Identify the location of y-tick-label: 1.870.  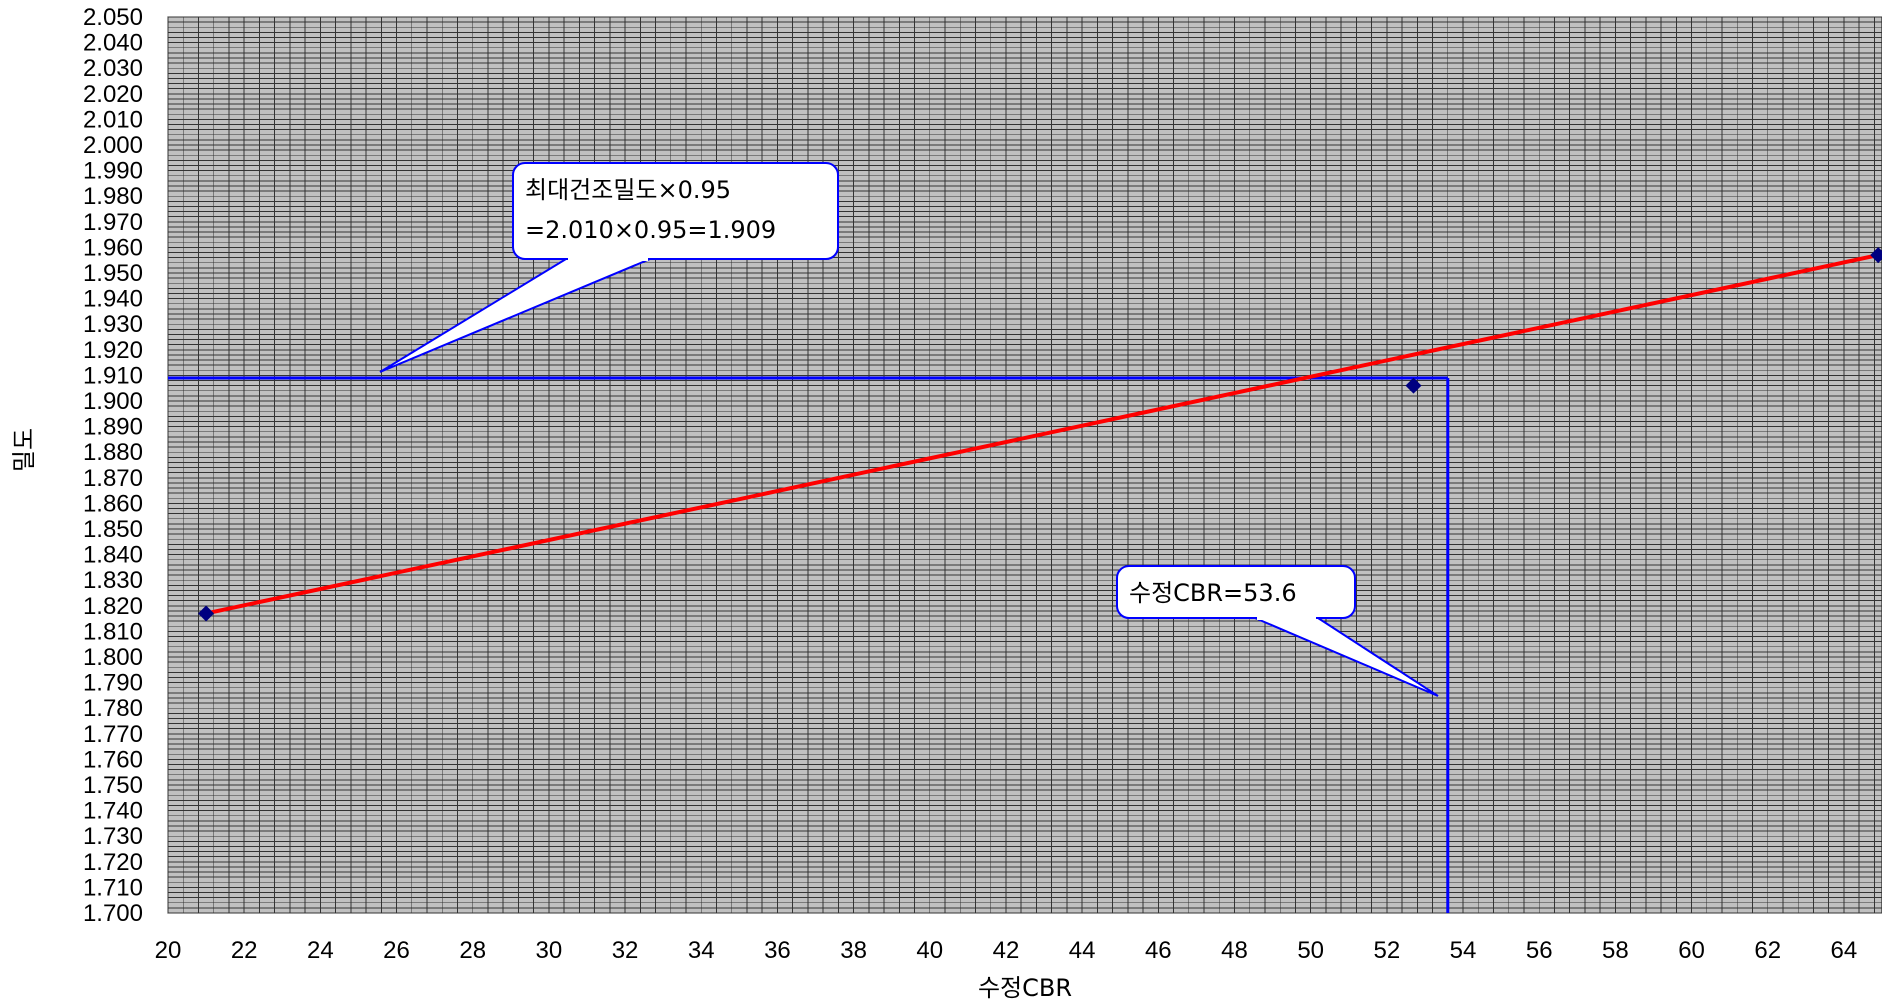
(113, 478).